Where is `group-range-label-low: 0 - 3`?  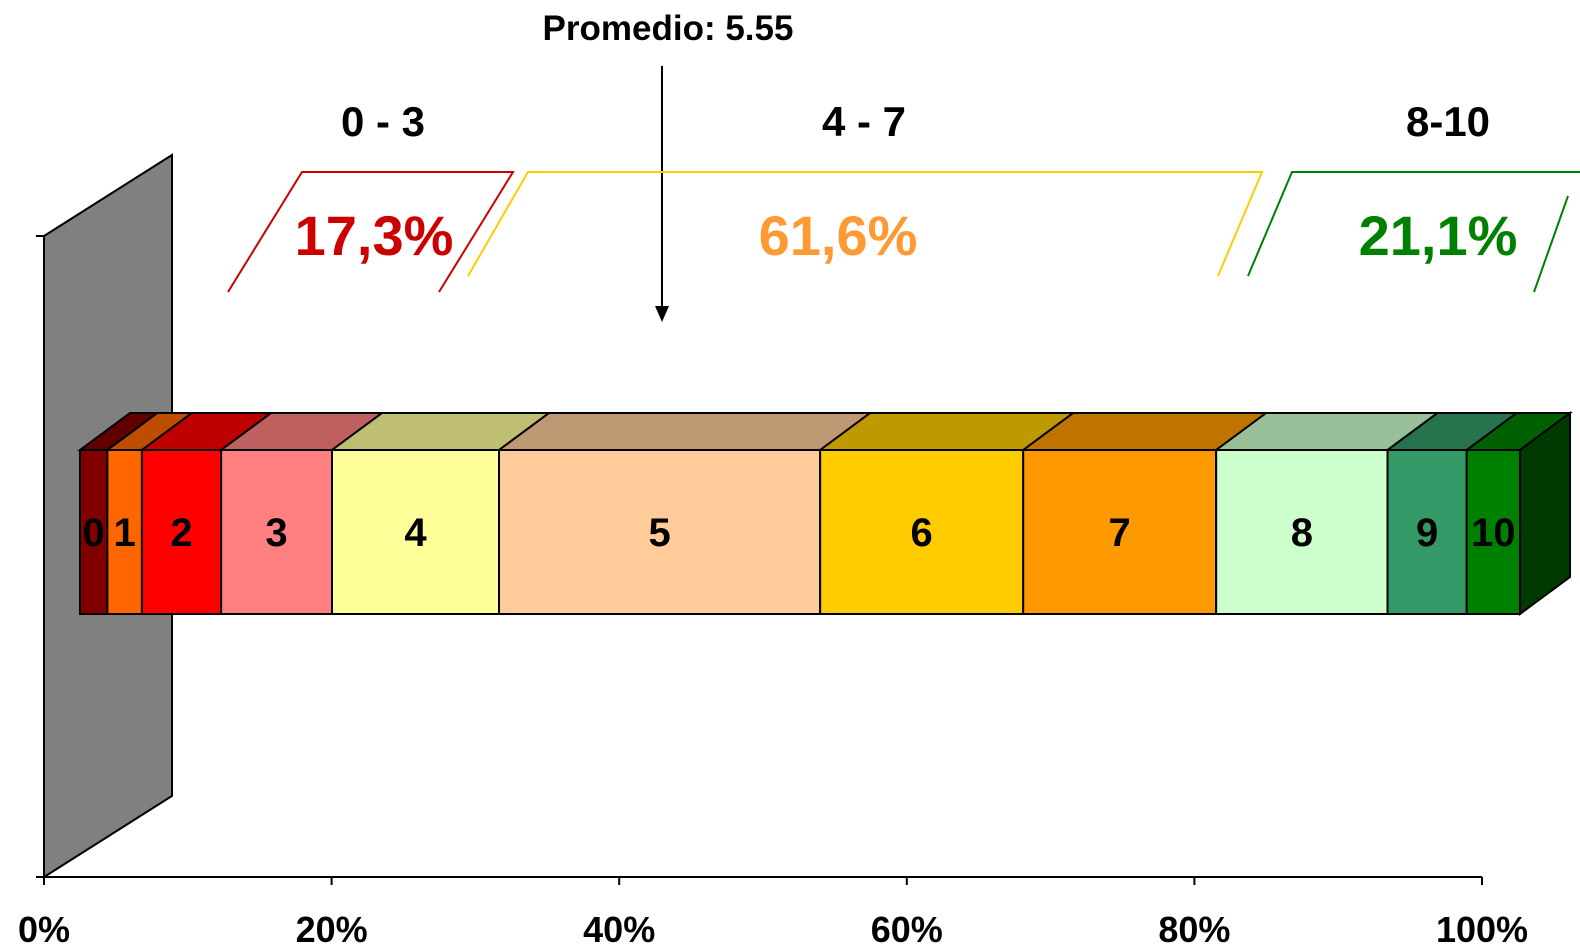 group-range-label-low: 0 - 3 is located at coordinates (383, 121).